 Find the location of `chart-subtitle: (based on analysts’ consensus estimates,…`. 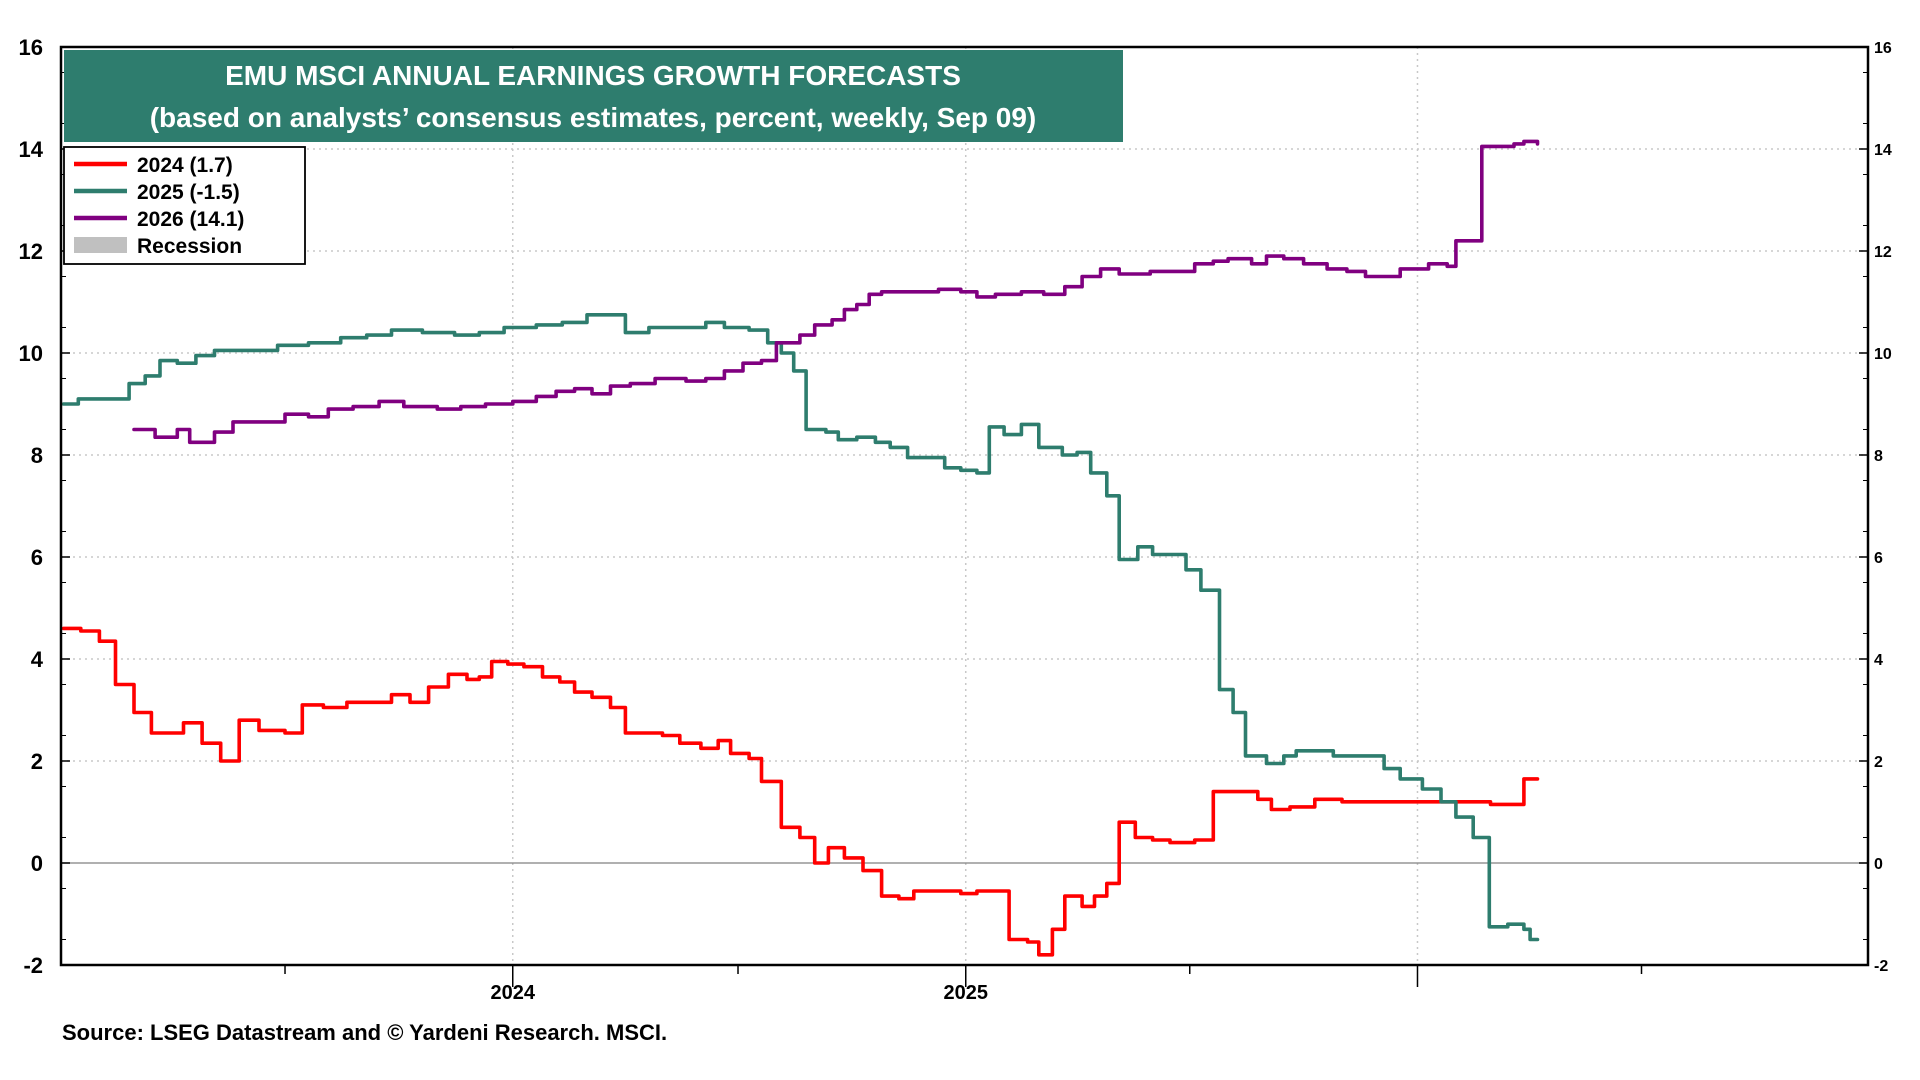

chart-subtitle: (based on analysts’ consensus estimates,… is located at coordinates (593, 117).